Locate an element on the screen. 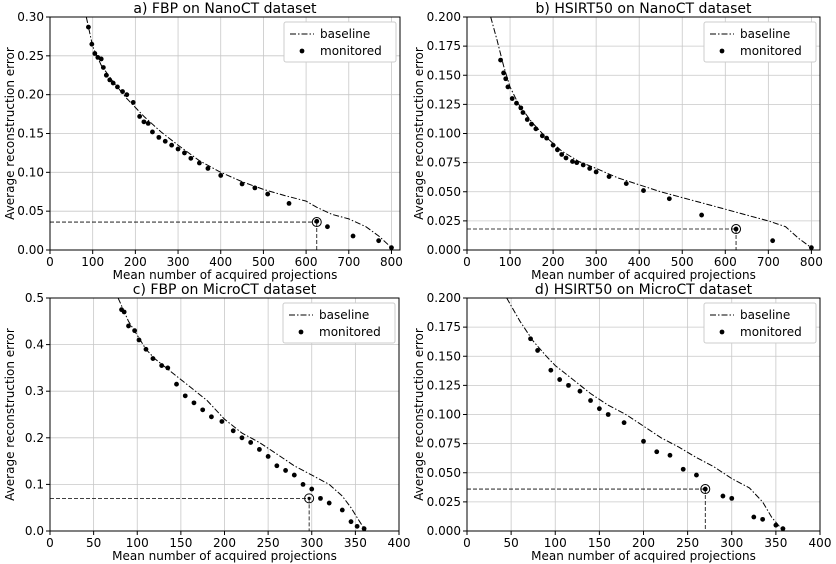 This screenshot has height=564, width=836. x-axis-label: Mean number of acquired projections is located at coordinates (643, 556).